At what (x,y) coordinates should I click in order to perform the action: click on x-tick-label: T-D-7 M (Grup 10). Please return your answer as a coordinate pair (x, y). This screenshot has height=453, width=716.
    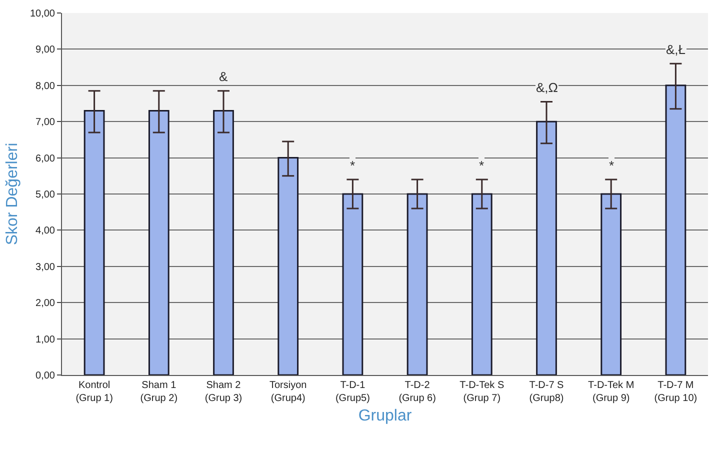
    Looking at the image, I should click on (676, 392).